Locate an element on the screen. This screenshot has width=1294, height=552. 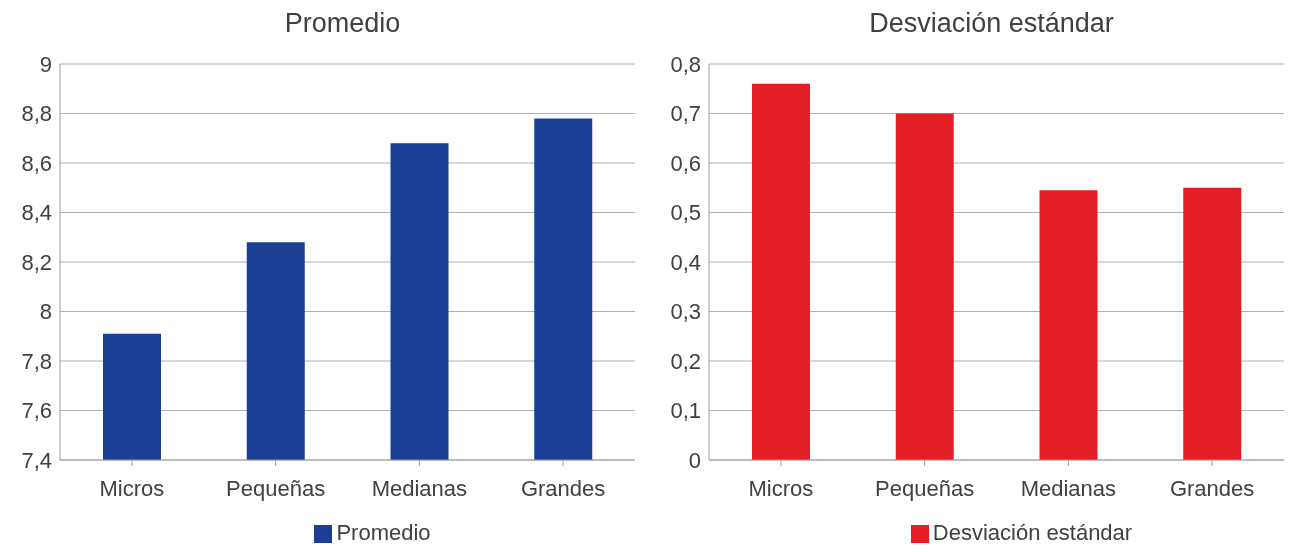
y-tick-label: 8 is located at coordinates (45, 312).